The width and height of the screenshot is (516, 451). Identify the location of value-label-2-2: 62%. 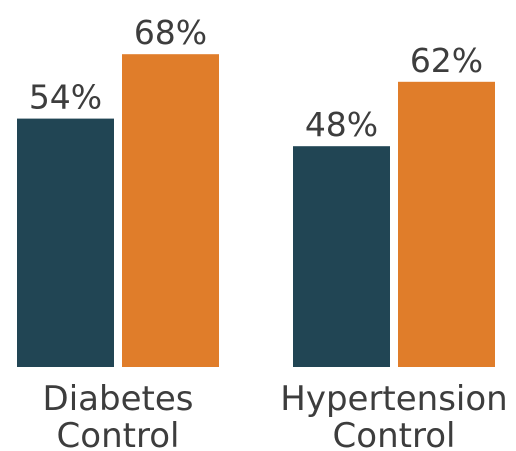
(446, 60).